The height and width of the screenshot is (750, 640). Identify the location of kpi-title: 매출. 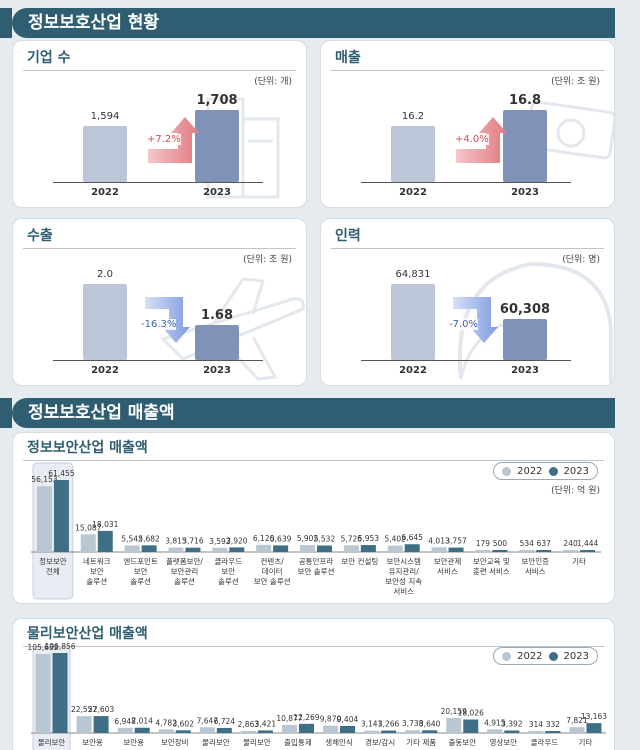
(348, 58).